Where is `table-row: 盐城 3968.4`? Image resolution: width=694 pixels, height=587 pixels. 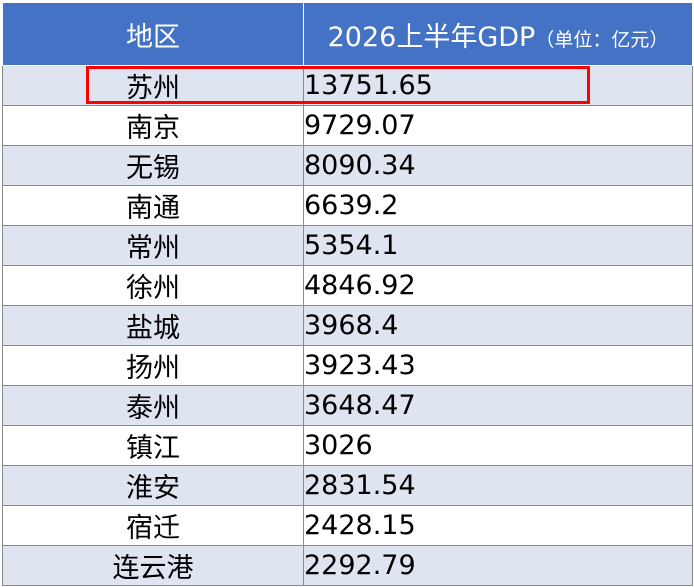
table-row: 盐城 3968.4 is located at coordinates (347, 325).